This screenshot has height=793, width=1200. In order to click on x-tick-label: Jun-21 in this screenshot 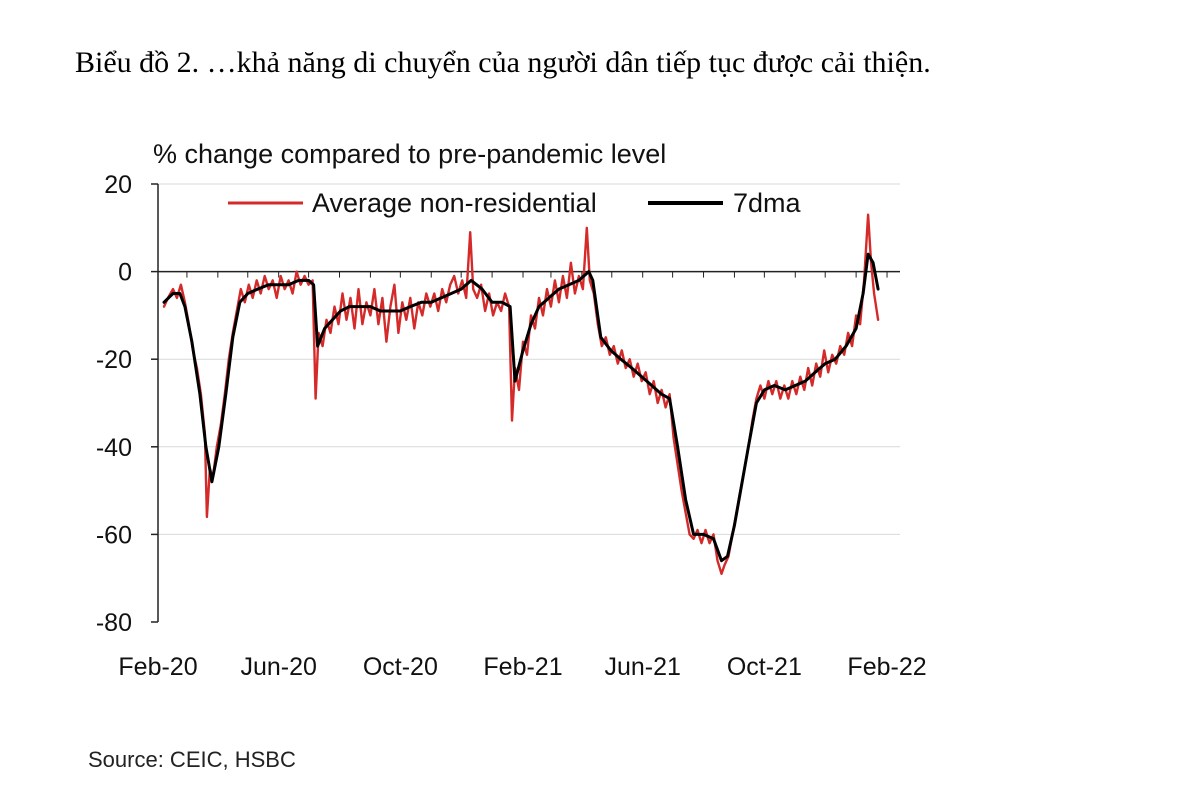, I will do `click(642, 667)`.